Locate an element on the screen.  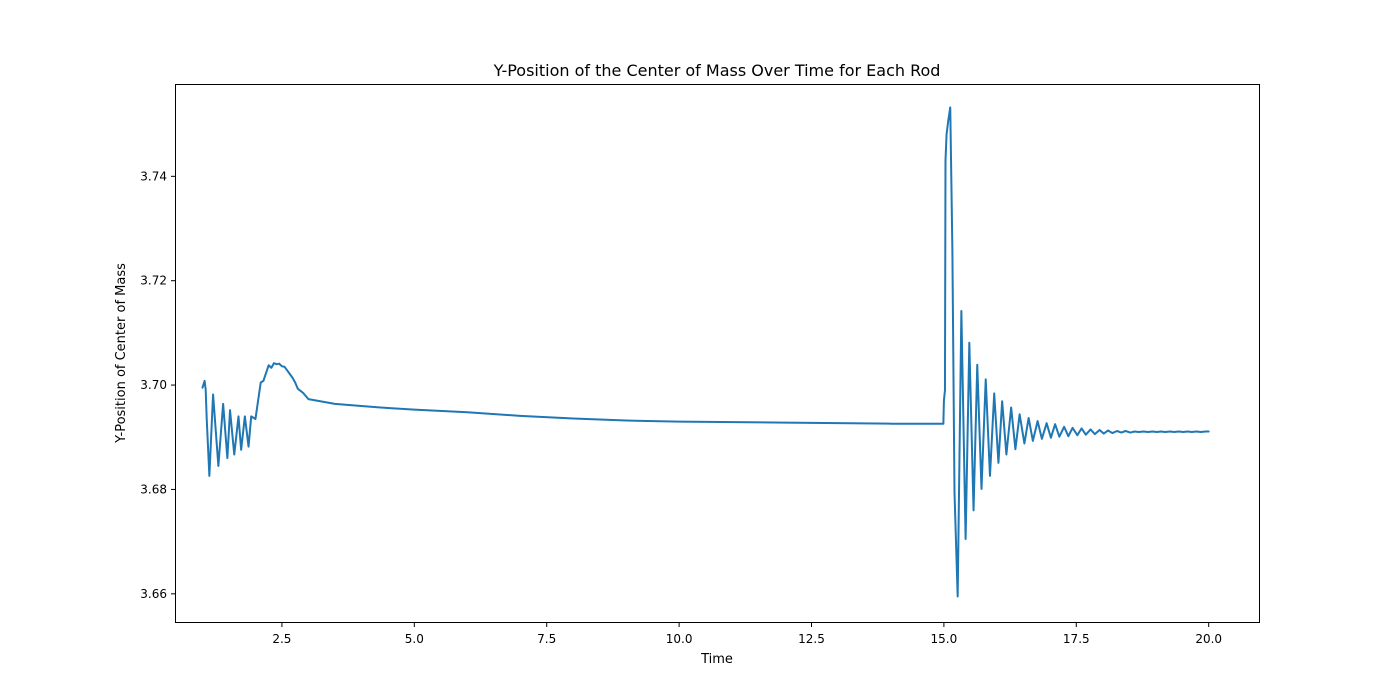
x-tick-label: 12.5 is located at coordinates (811, 639).